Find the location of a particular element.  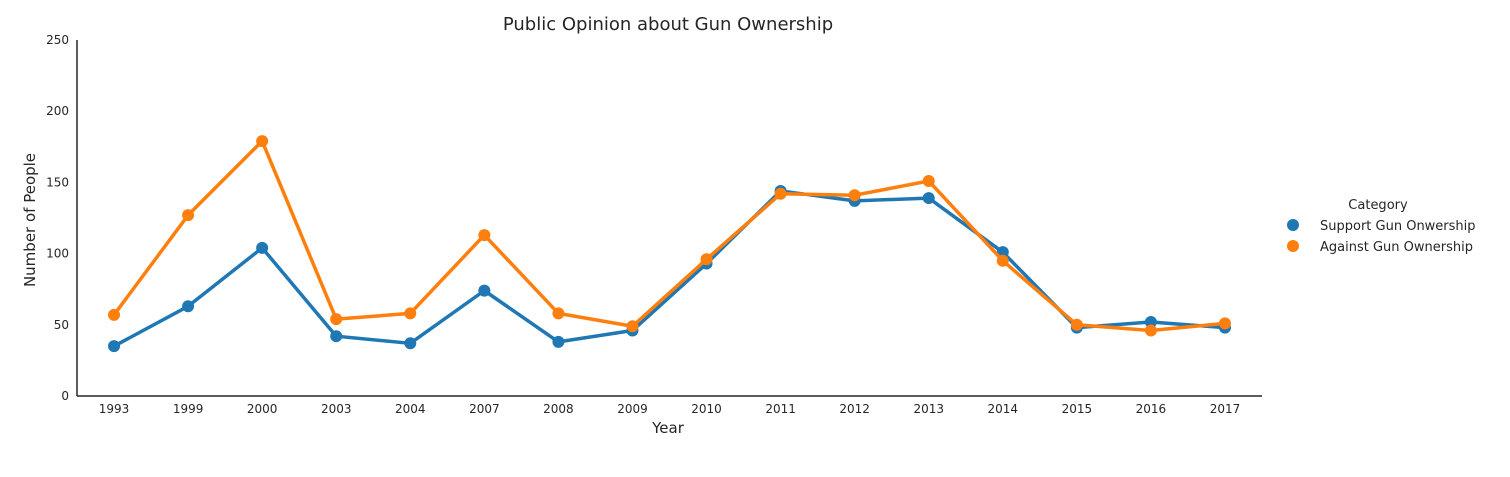

legend-label: Against Gun Ownership is located at coordinates (1396, 247).